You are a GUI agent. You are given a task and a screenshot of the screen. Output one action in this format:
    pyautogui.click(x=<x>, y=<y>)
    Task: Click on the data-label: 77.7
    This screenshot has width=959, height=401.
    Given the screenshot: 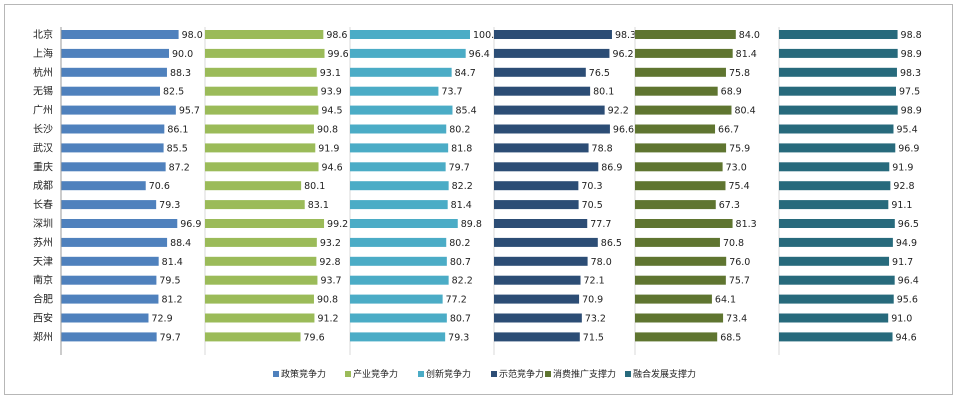 What is the action you would take?
    pyautogui.click(x=600, y=224)
    